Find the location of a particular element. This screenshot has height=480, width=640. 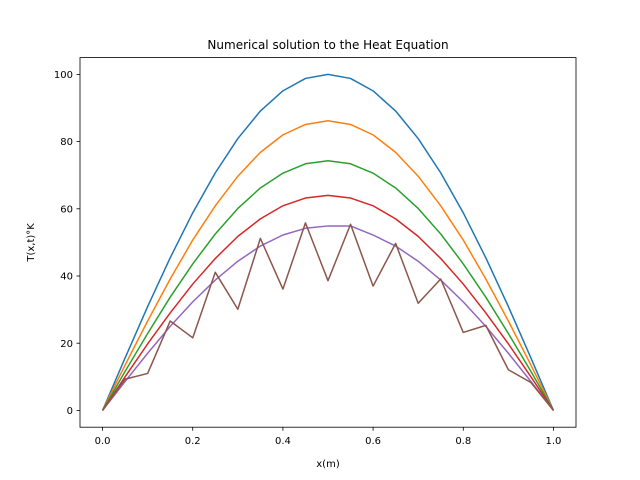

y-tick-label: 0 is located at coordinates (70, 411).